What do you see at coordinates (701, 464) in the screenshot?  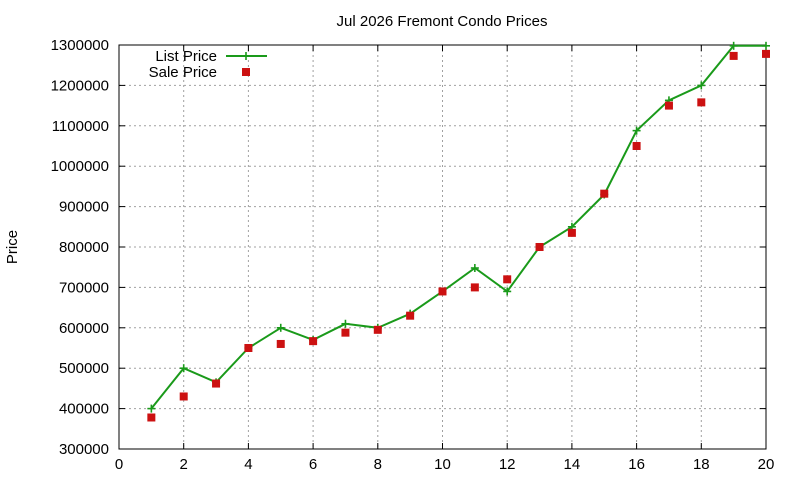 I see `x-tick-label: 18` at bounding box center [701, 464].